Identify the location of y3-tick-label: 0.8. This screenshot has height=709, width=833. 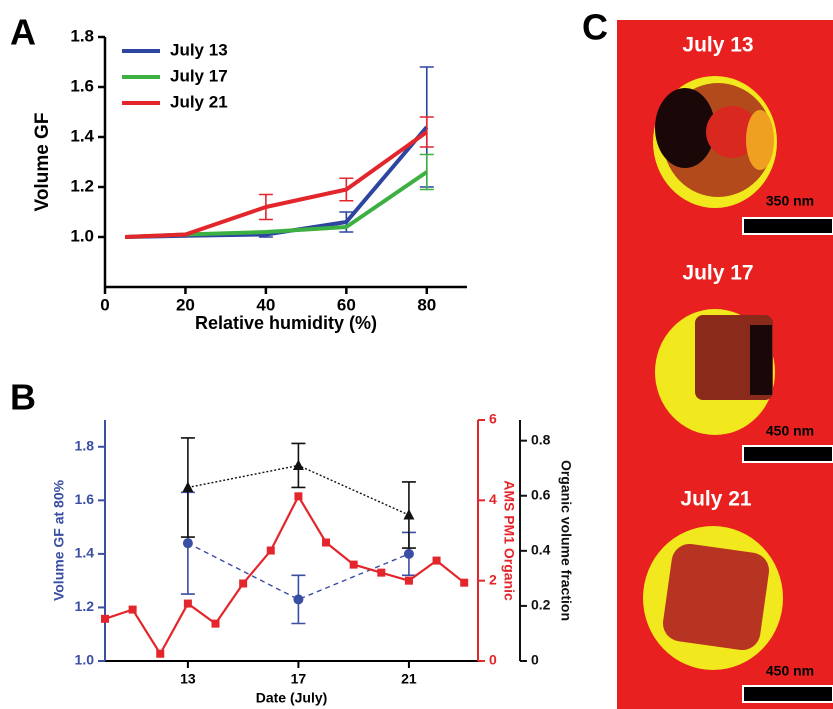
(541, 439).